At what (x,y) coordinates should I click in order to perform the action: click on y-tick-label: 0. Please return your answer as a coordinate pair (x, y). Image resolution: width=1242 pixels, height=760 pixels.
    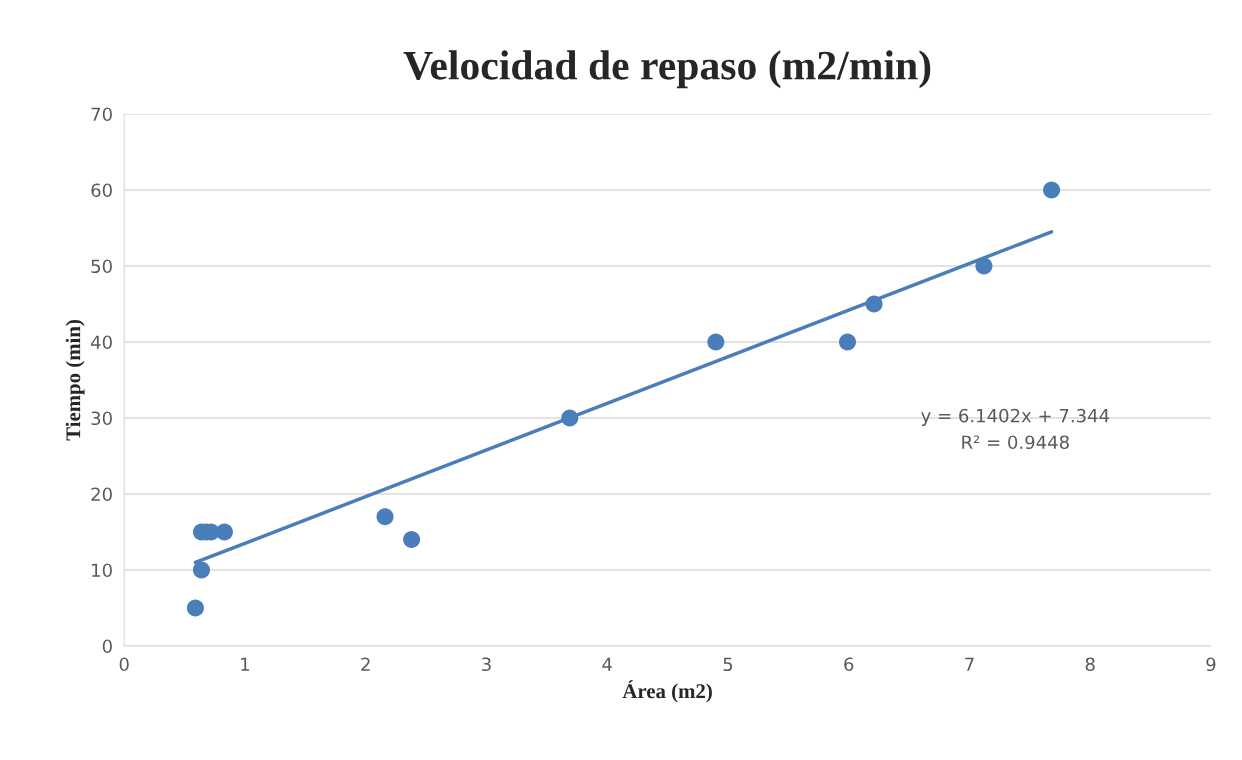
    Looking at the image, I should click on (107, 646).